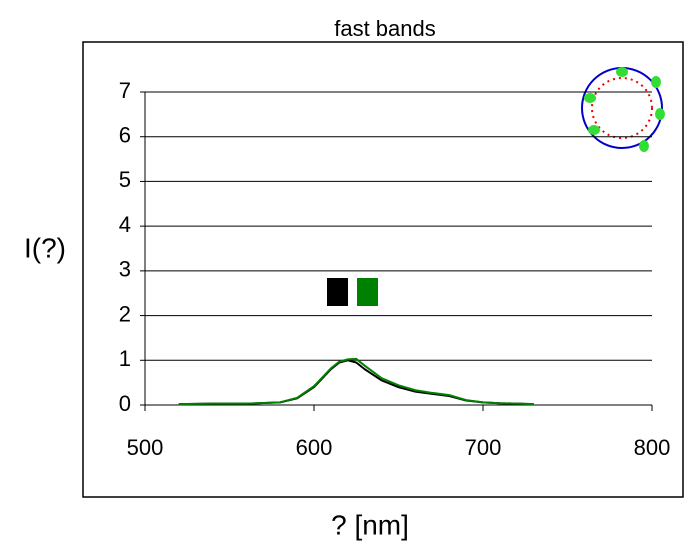 The width and height of the screenshot is (684, 547). Describe the element at coordinates (125, 313) in the screenshot. I see `y-tick-label: 2` at that location.